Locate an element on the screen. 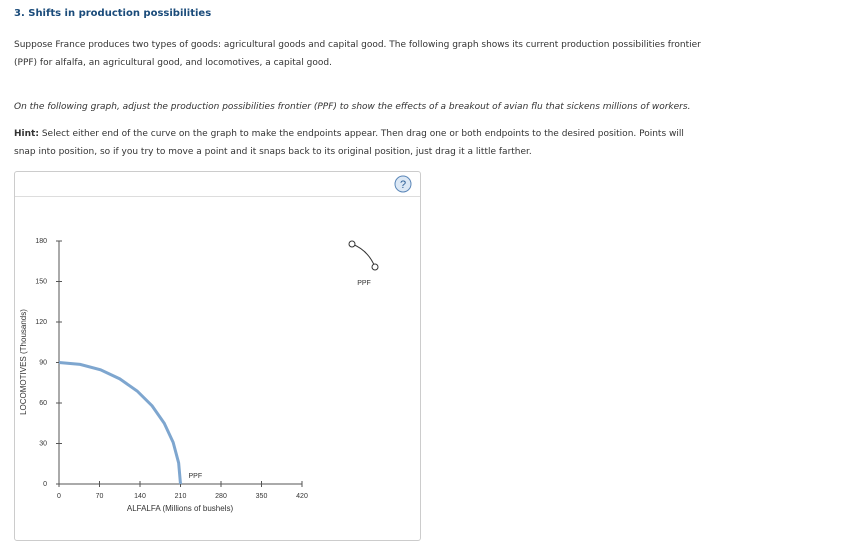  x-tick-label: 210 is located at coordinates (181, 496).